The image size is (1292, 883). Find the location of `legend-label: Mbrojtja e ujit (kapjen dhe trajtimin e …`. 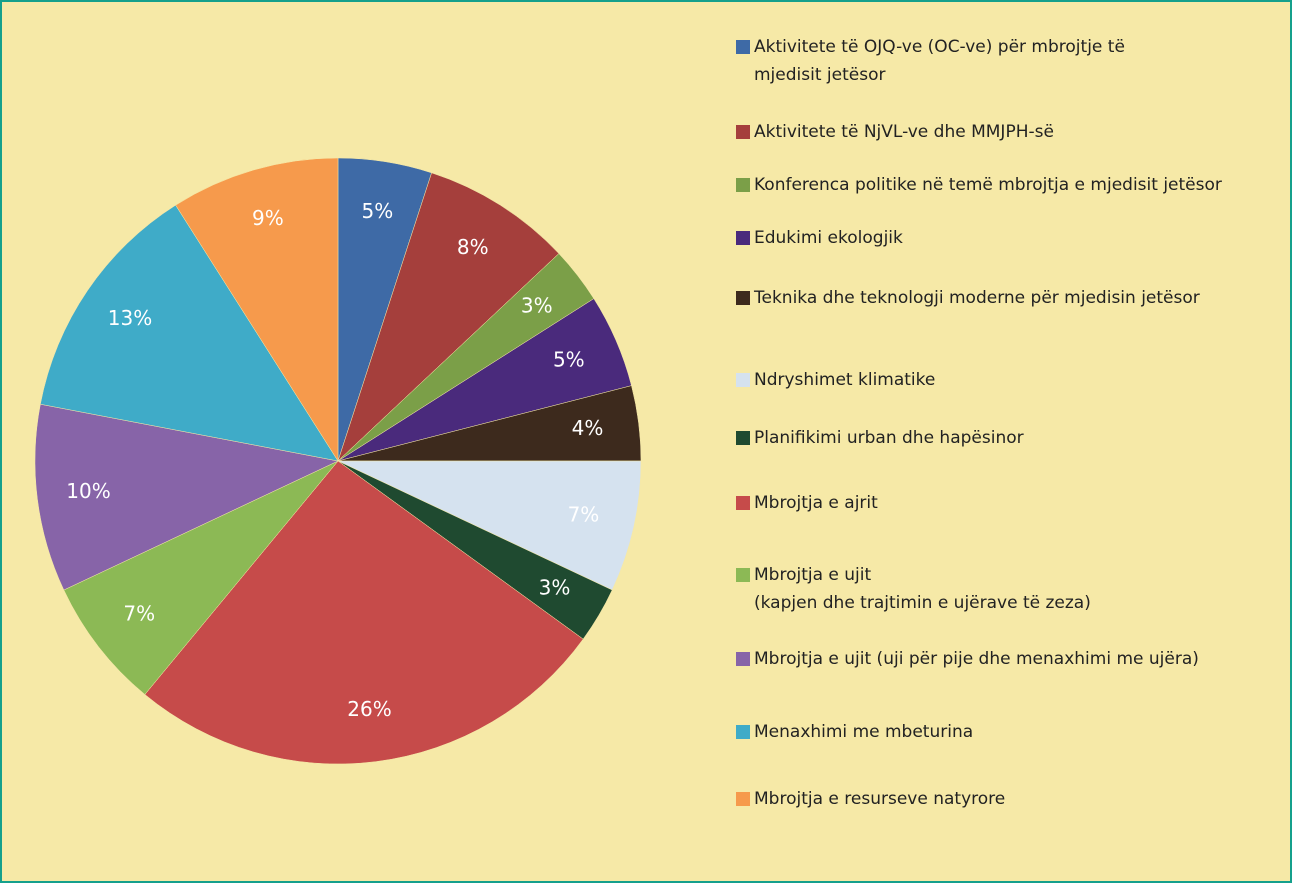

legend-label: Mbrojtja e ujit (kapjen dhe trajtimin e … is located at coordinates (922, 589).